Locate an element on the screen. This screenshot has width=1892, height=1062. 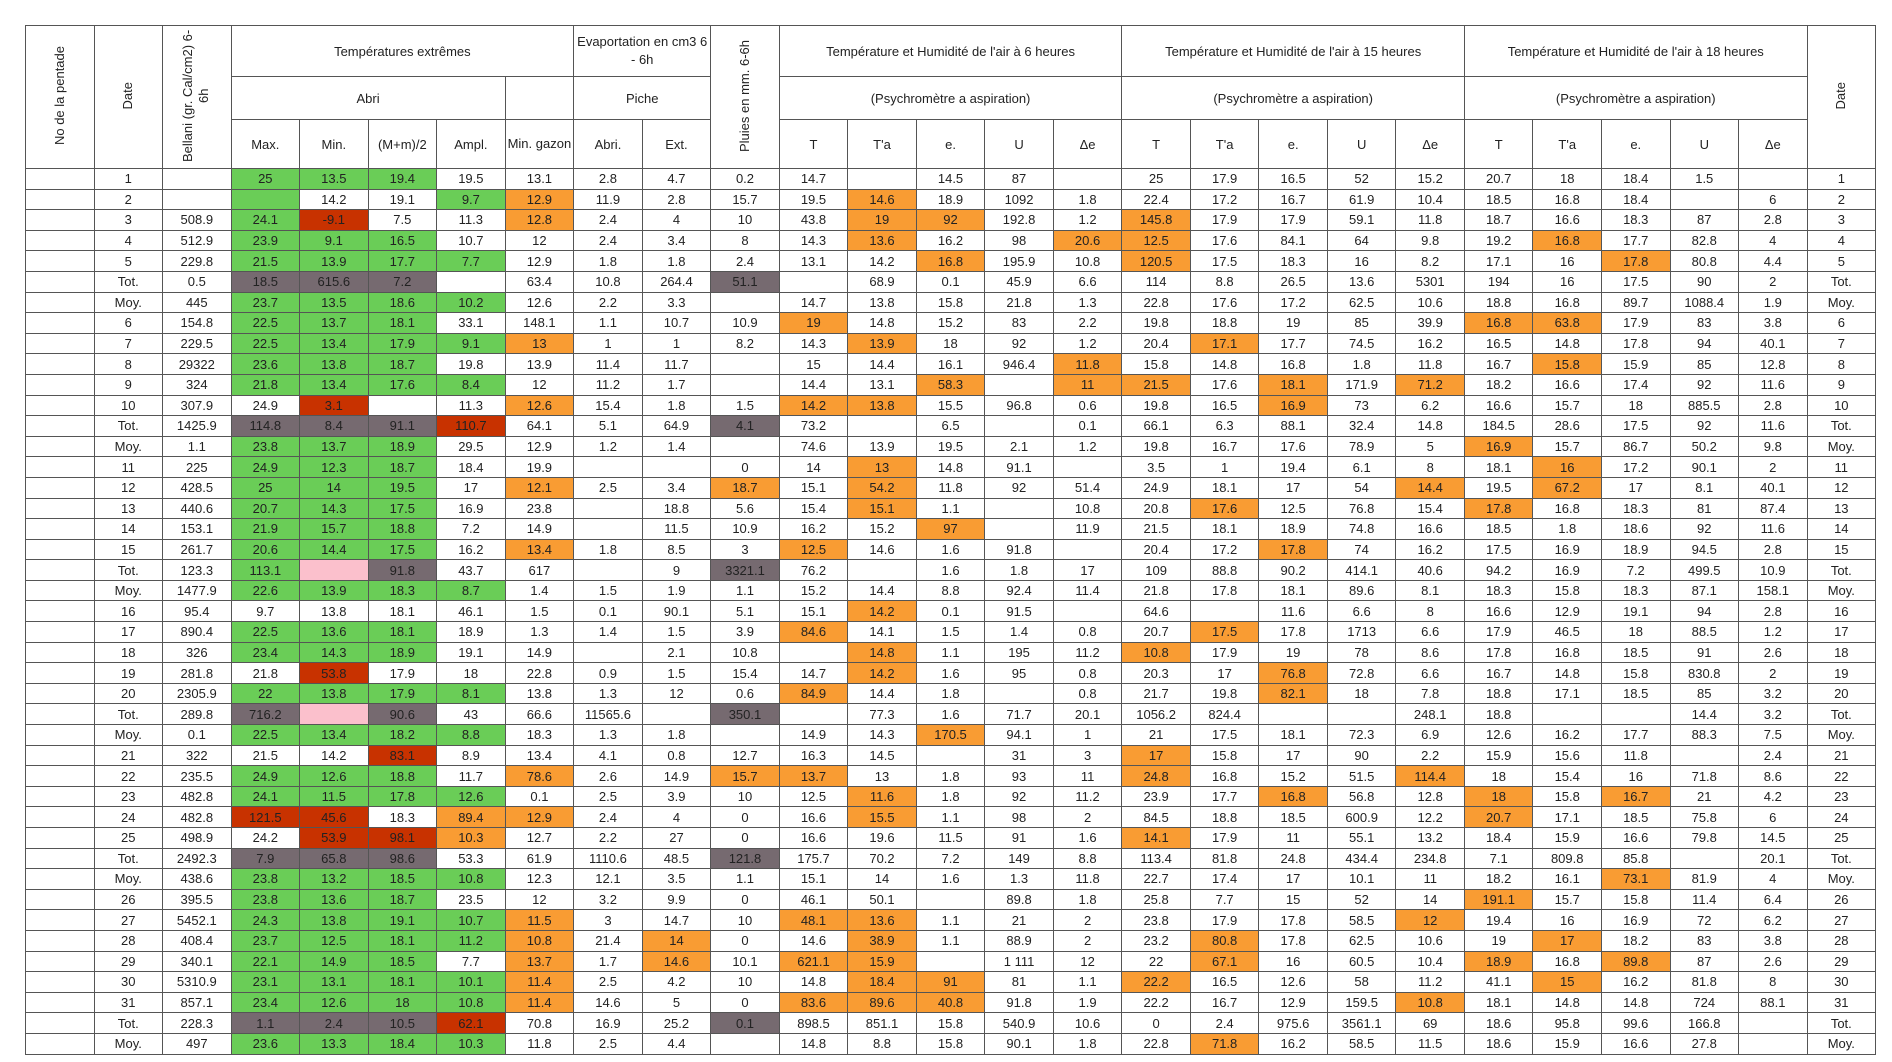
cell-u-18h: 85 is located at coordinates (1704, 364).